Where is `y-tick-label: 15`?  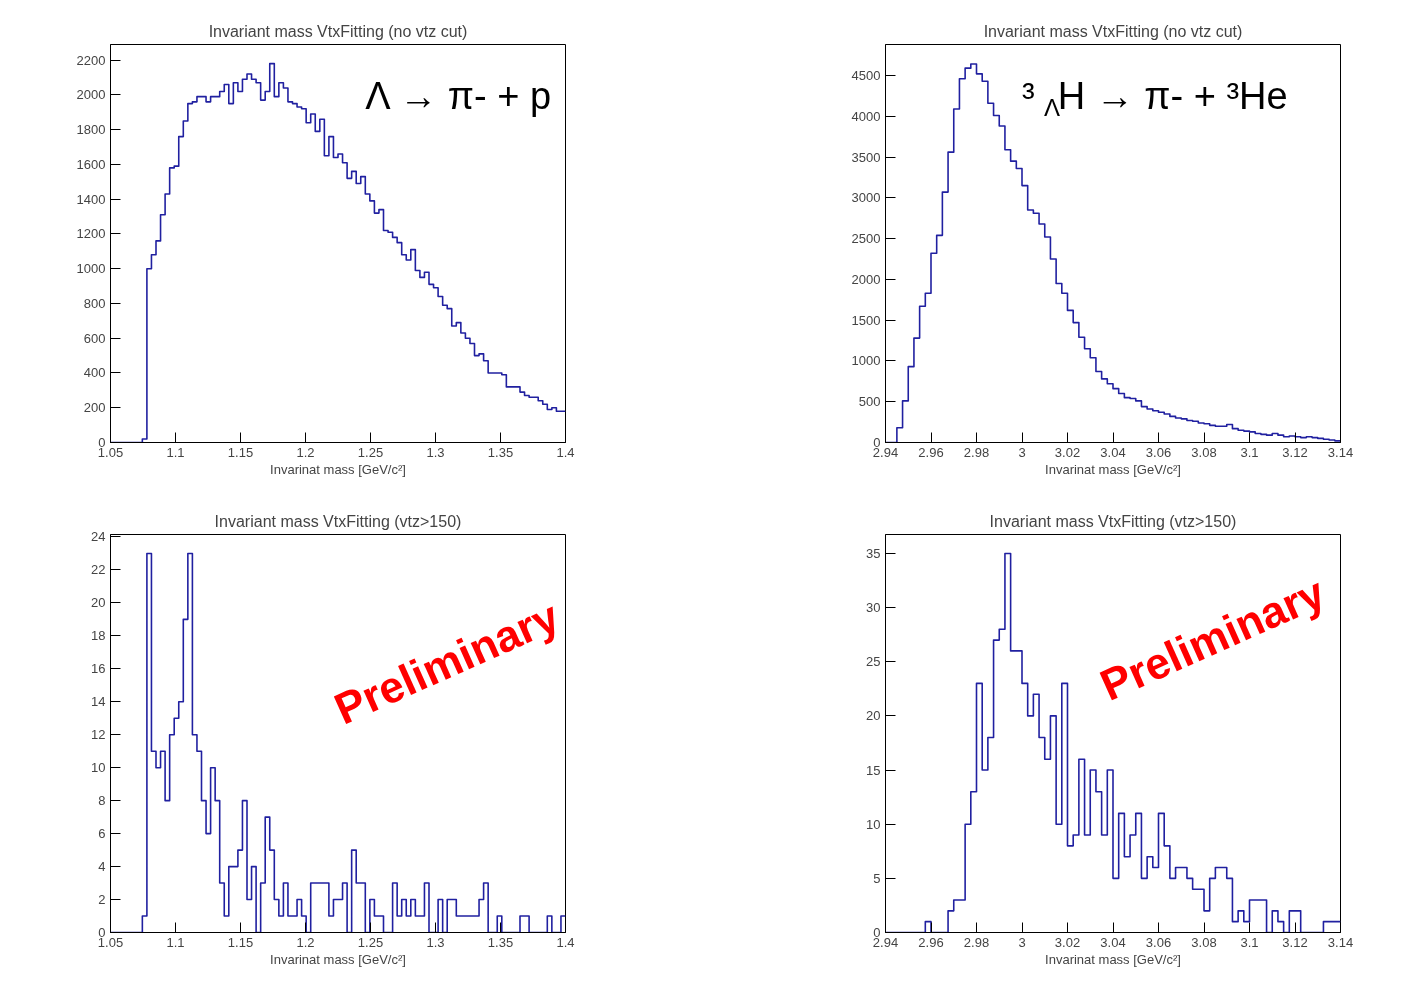
y-tick-label: 15 is located at coordinates (873, 770).